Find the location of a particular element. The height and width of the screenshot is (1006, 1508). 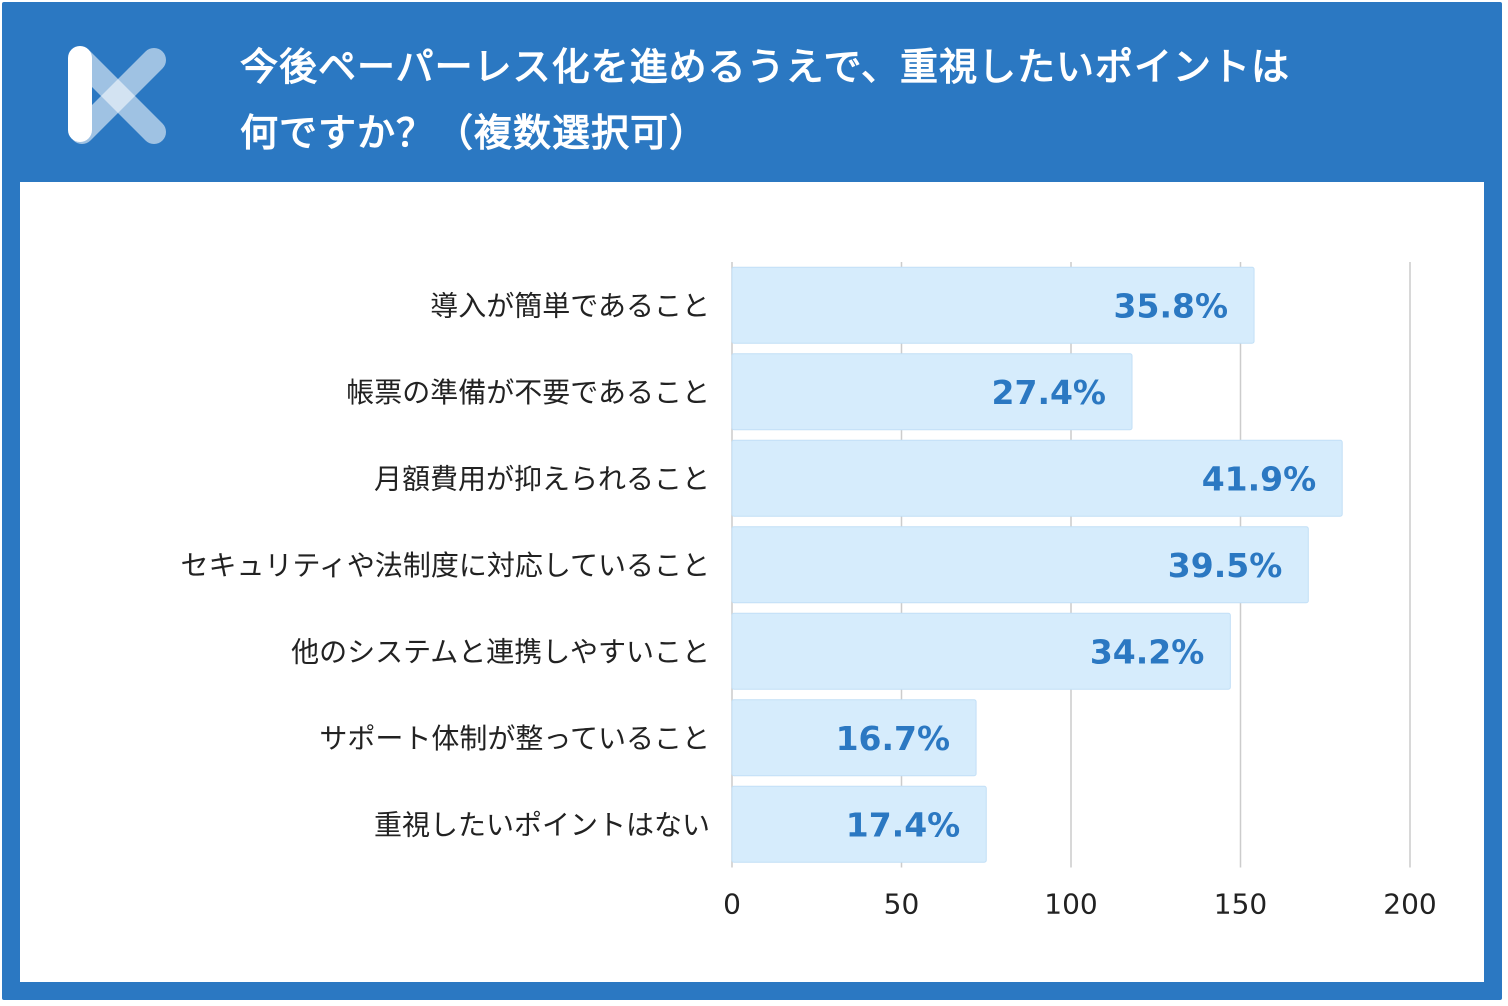

category-label: 導入が簡単であること is located at coordinates (570, 305).